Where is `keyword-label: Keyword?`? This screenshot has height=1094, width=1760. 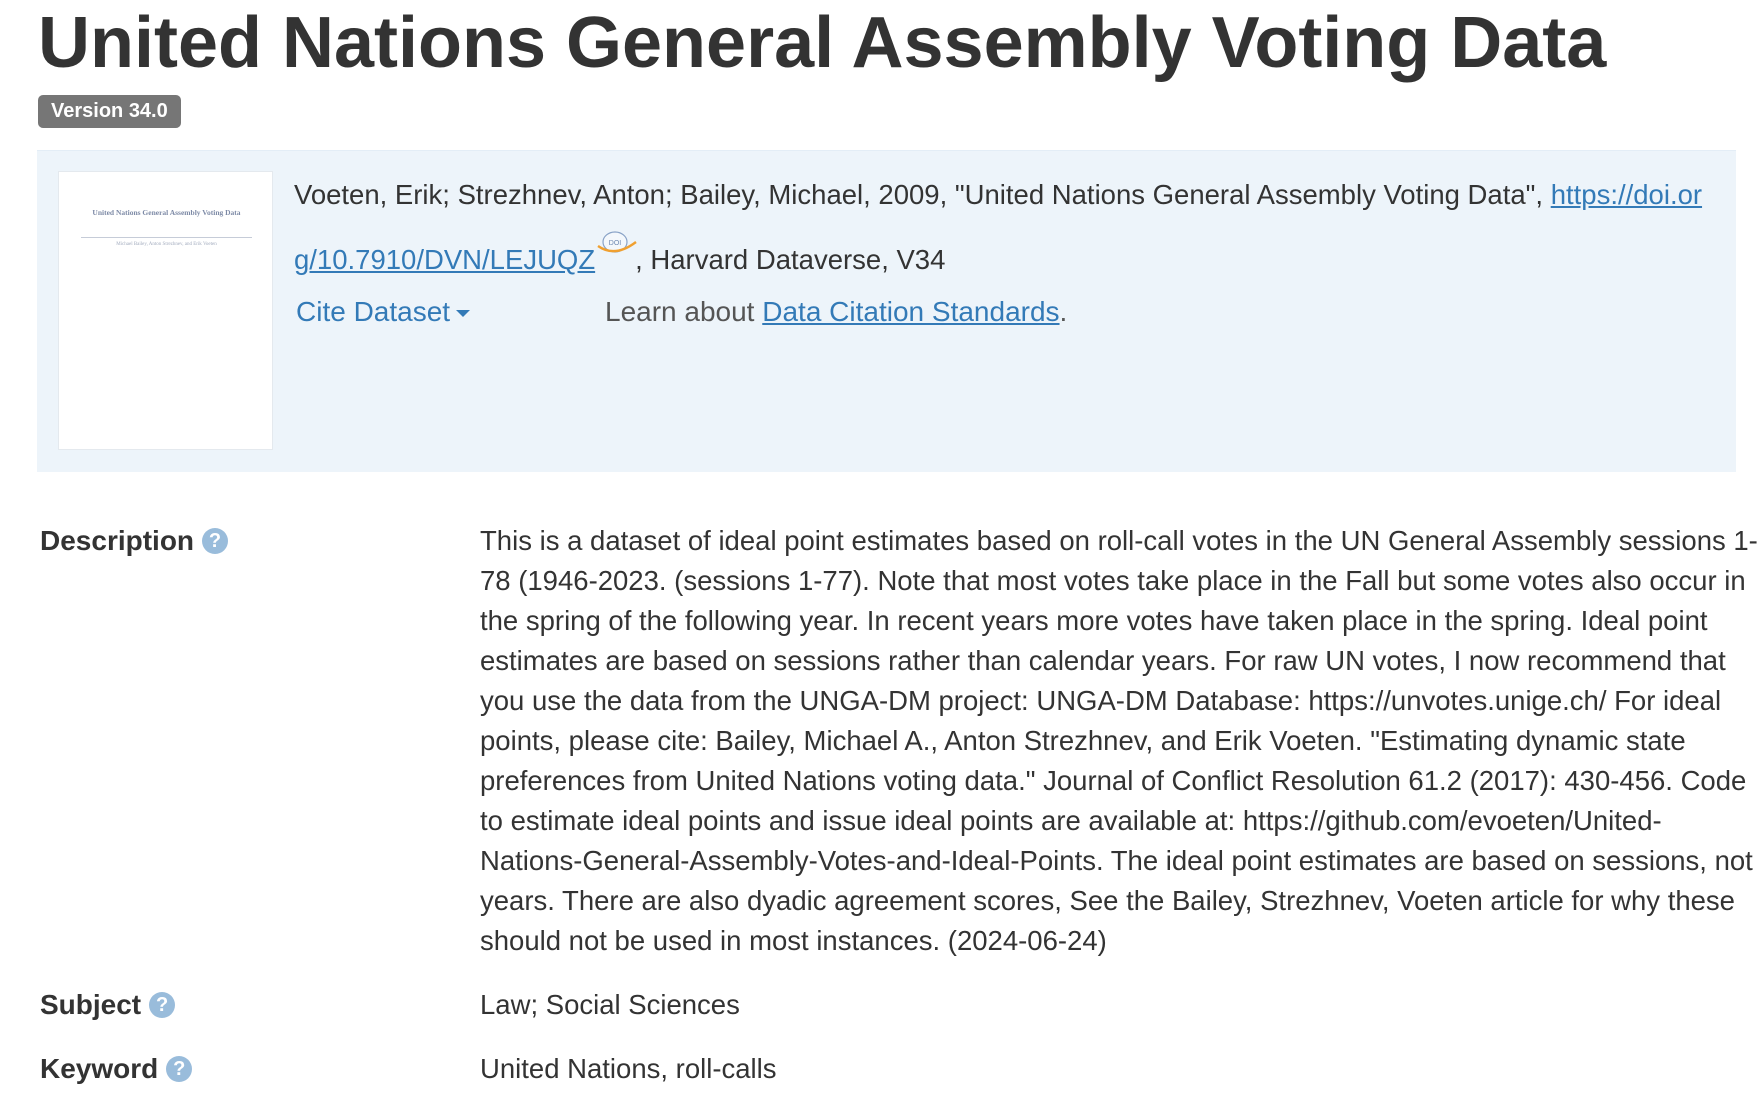
keyword-label: Keyword? is located at coordinates (116, 1069).